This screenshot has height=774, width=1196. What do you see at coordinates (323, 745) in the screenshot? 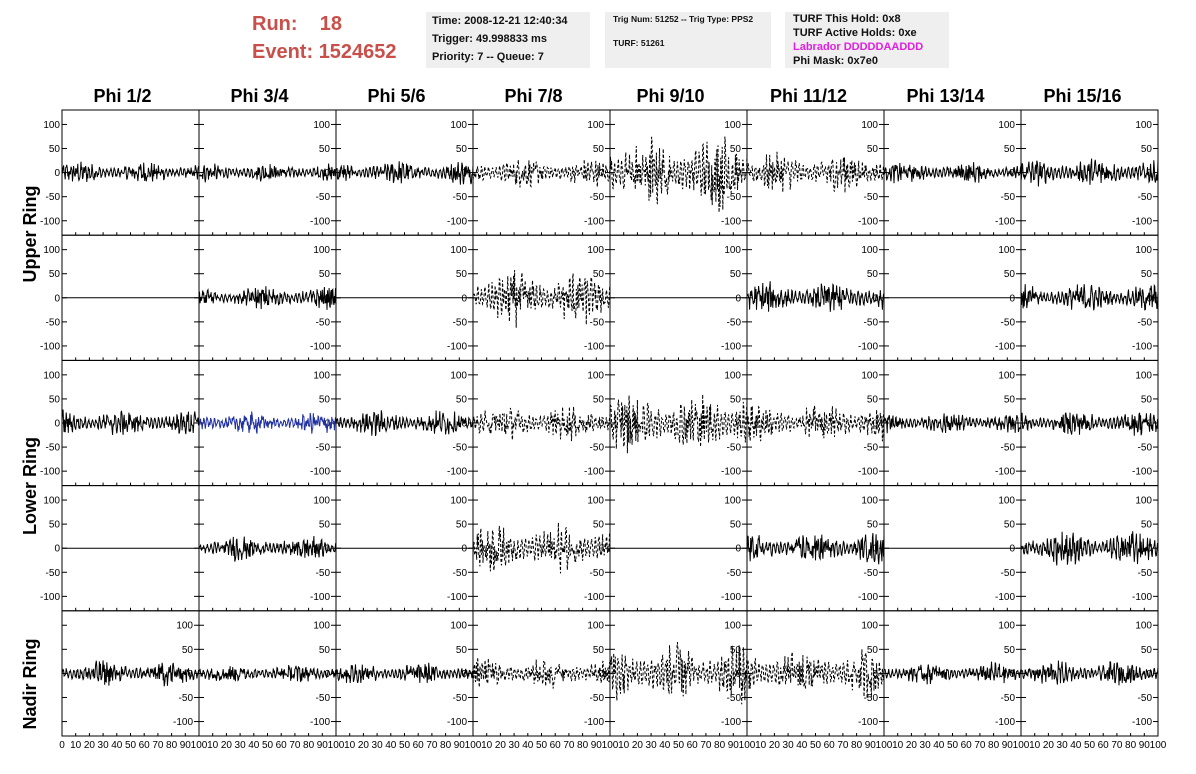
I see `x-tick-label: 90` at bounding box center [323, 745].